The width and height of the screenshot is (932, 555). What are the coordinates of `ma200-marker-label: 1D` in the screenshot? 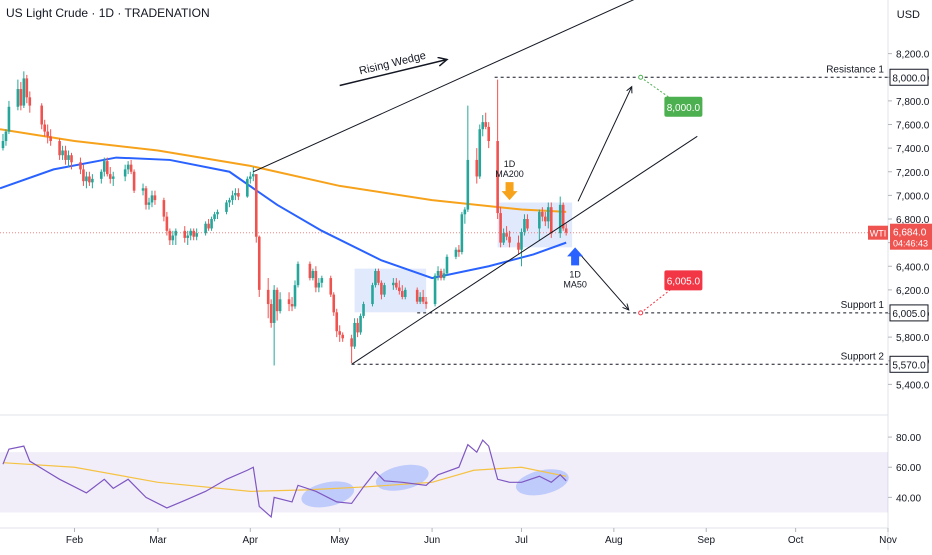 It's located at (510, 164).